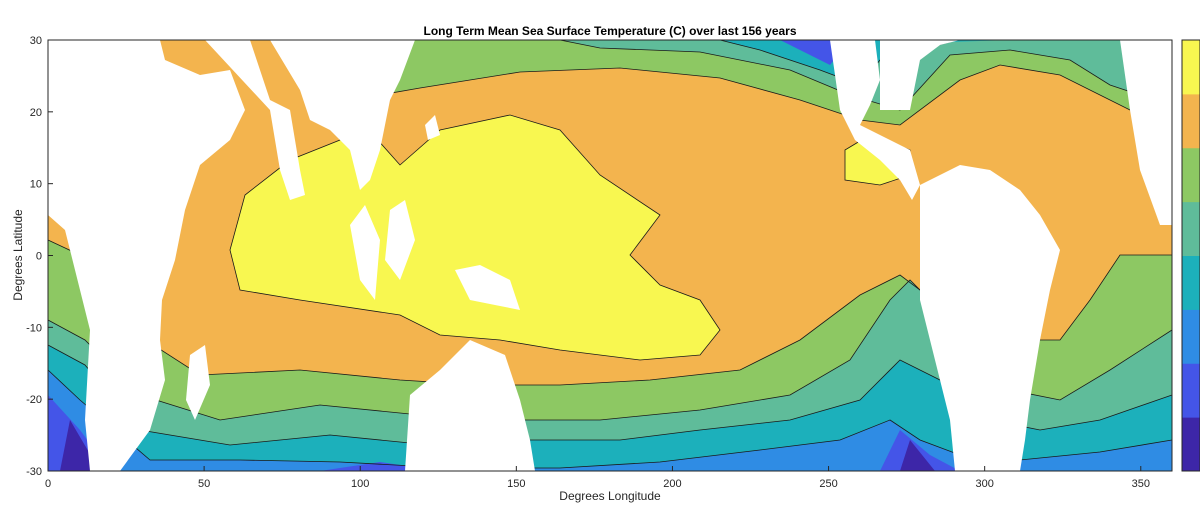 This screenshot has width=1200, height=531. What do you see at coordinates (36, 113) in the screenshot?
I see `y-tick-label: 20` at bounding box center [36, 113].